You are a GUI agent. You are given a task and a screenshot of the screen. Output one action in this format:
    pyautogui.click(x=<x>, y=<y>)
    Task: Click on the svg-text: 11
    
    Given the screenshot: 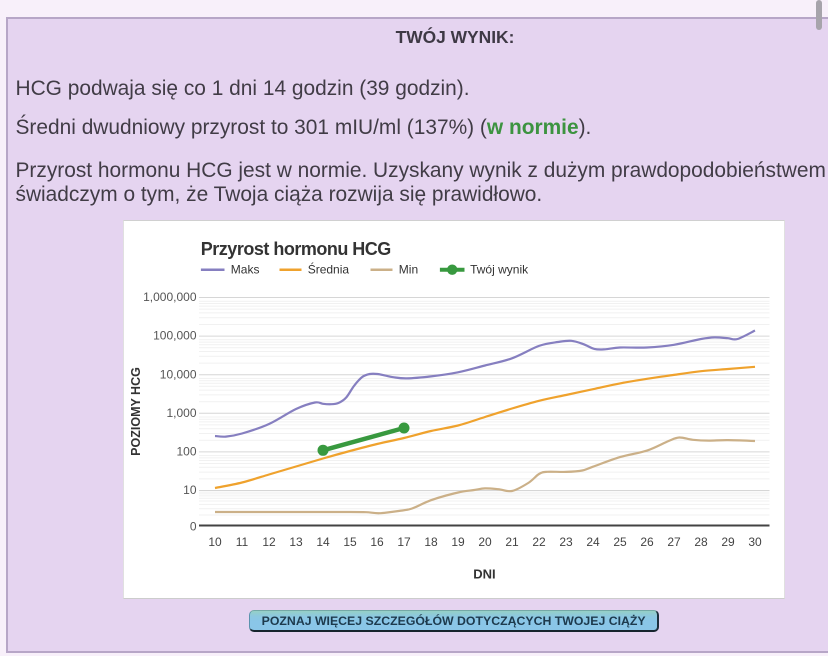 What is the action you would take?
    pyautogui.click(x=241, y=542)
    